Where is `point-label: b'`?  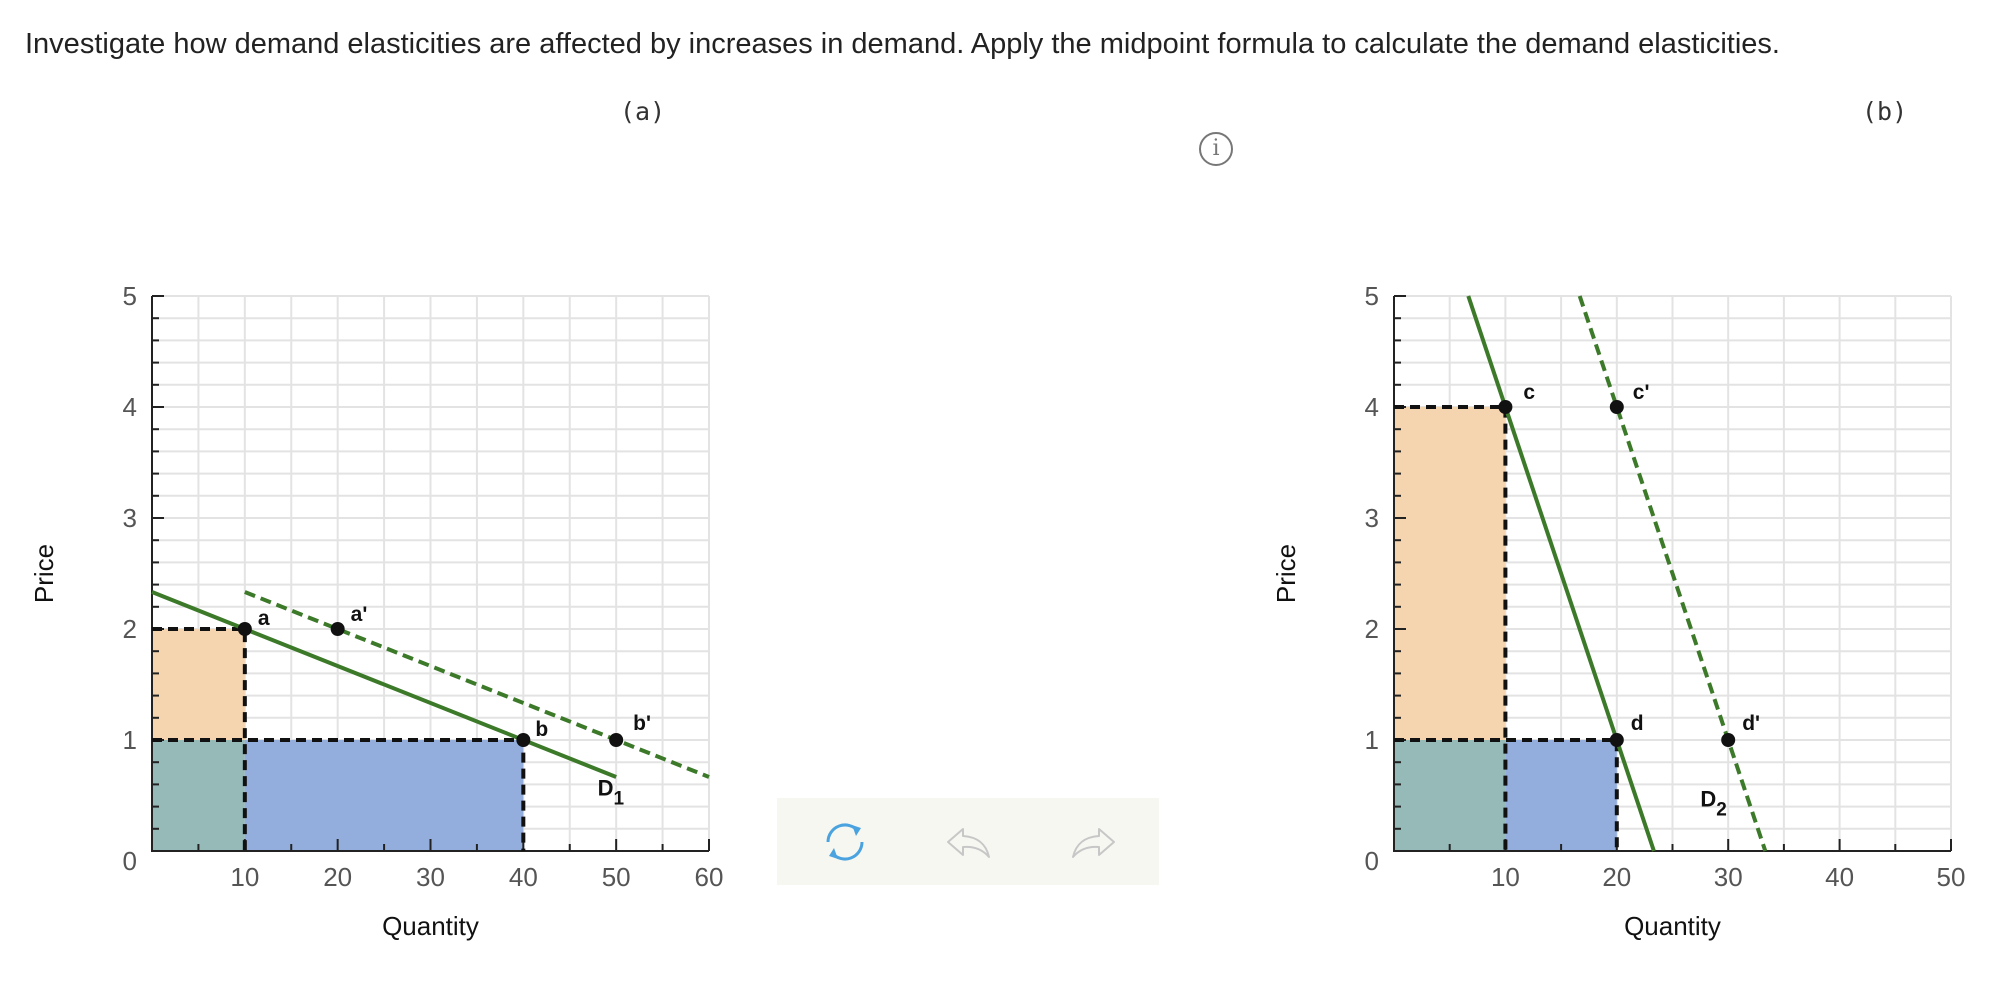
point-label: b' is located at coordinates (642, 723).